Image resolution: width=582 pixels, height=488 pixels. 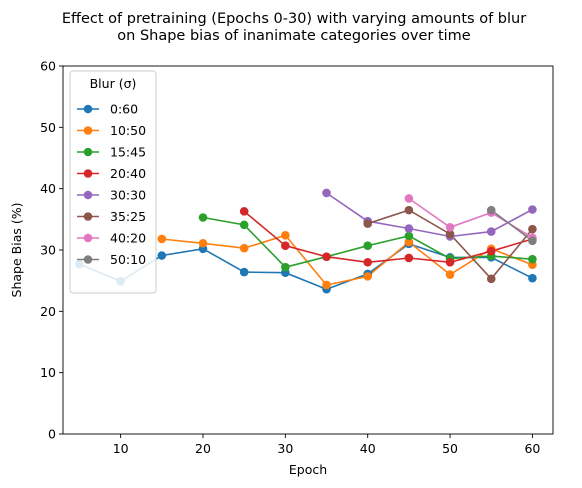 I want to click on legend-label-40-20: 40:20, so click(x=128, y=238).